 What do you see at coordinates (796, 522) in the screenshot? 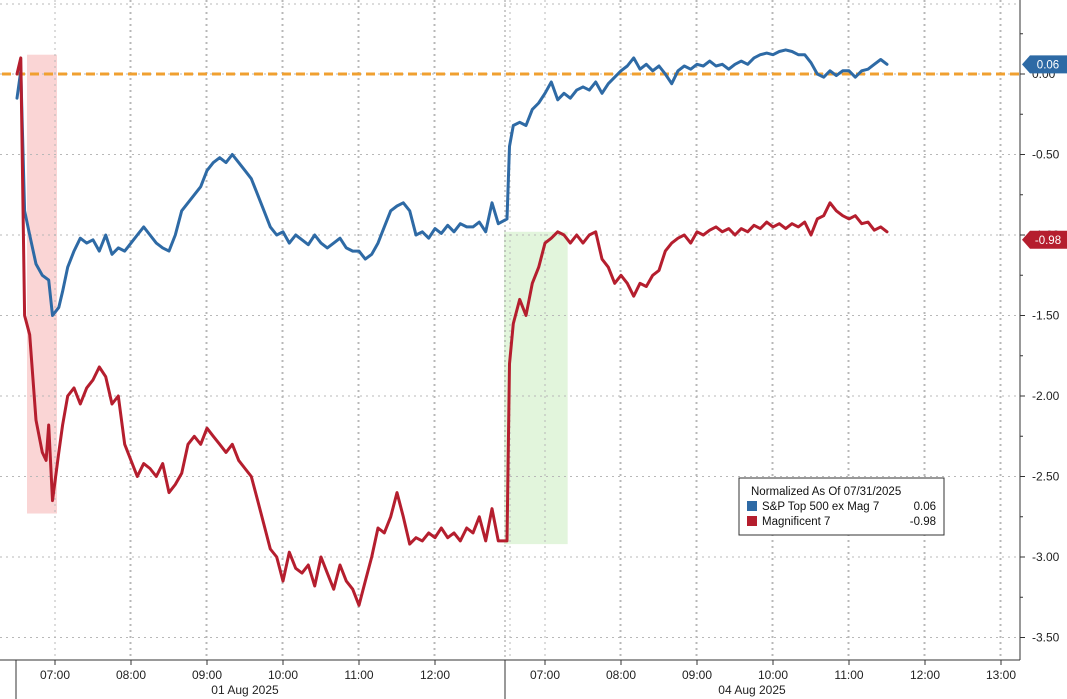
I see `legend-label-mag7: Magnificent 7` at bounding box center [796, 522].